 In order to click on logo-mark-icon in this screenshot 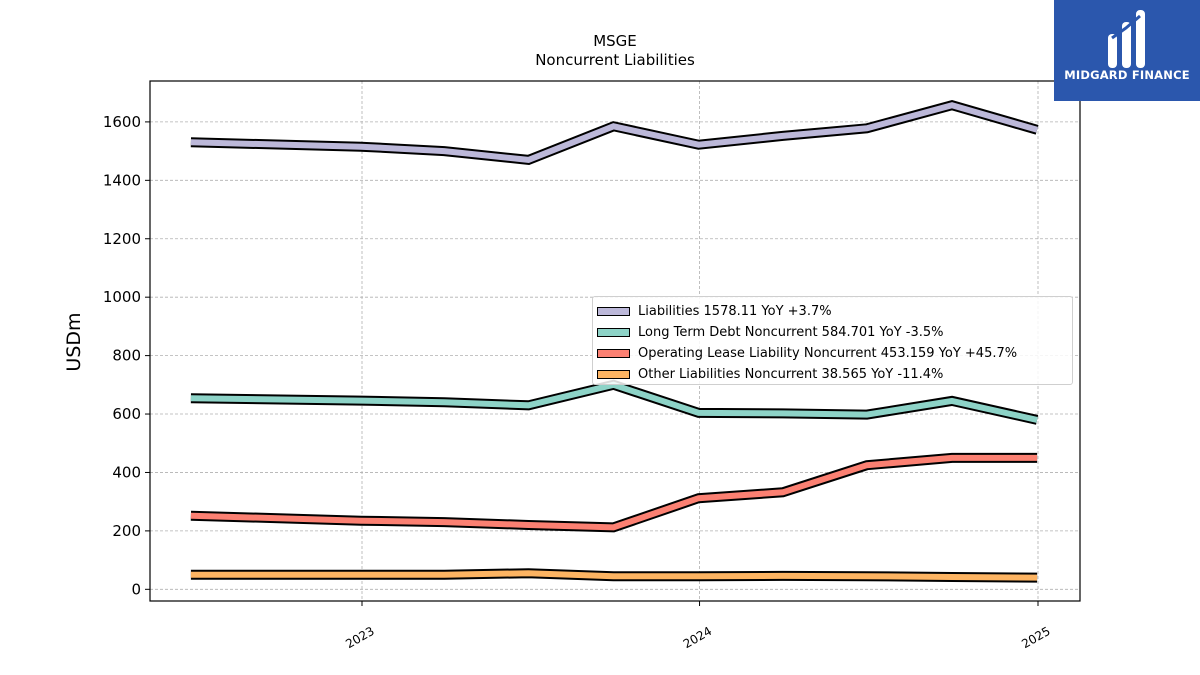, I will do `click(1126, 39)`.